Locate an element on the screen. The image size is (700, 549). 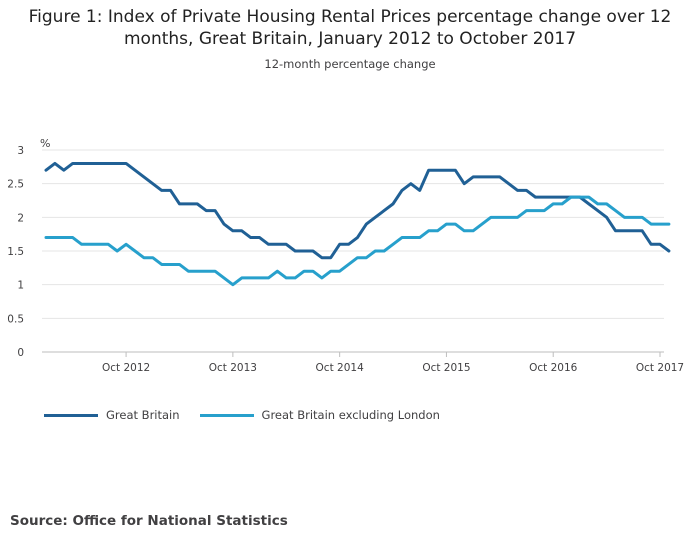
y-tick-label: 3 is located at coordinates (20, 151).